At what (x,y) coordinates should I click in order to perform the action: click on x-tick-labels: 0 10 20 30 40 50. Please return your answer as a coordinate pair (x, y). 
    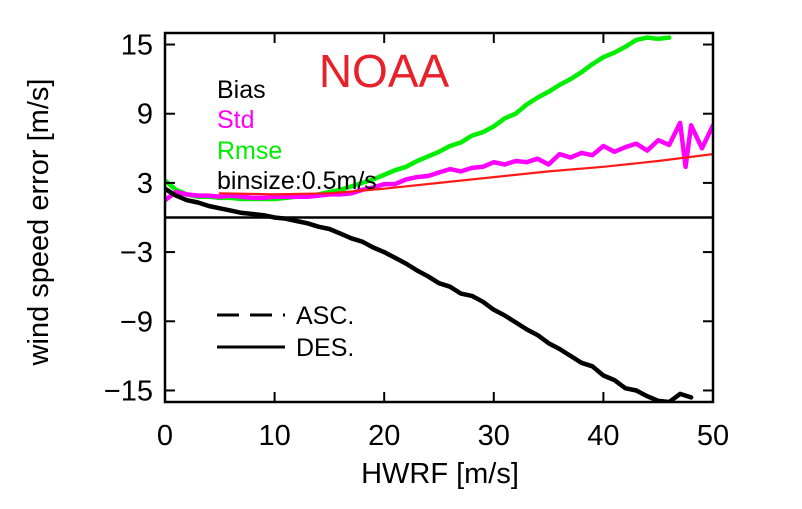
    Looking at the image, I should click on (443, 436).